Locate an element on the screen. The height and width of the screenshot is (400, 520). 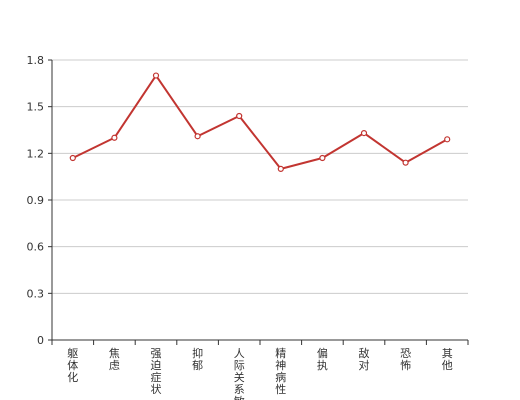
x-tick-label: 其他 is located at coordinates (447, 359).